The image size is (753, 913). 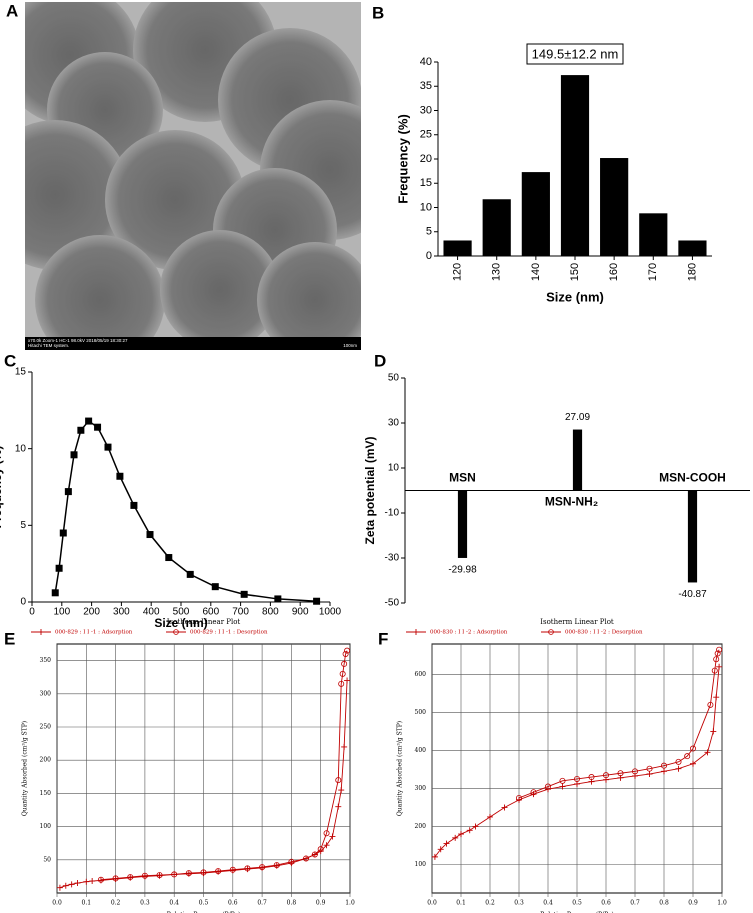 I want to click on scale-bar-label: 100nm, so click(x=350, y=345).